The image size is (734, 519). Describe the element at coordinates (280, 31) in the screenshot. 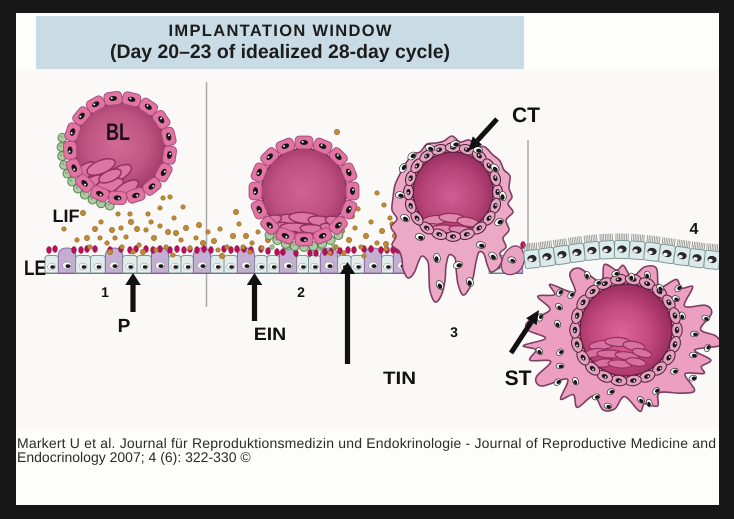

I see `svg-text: IMPLANTATION WINDOW` at that location.